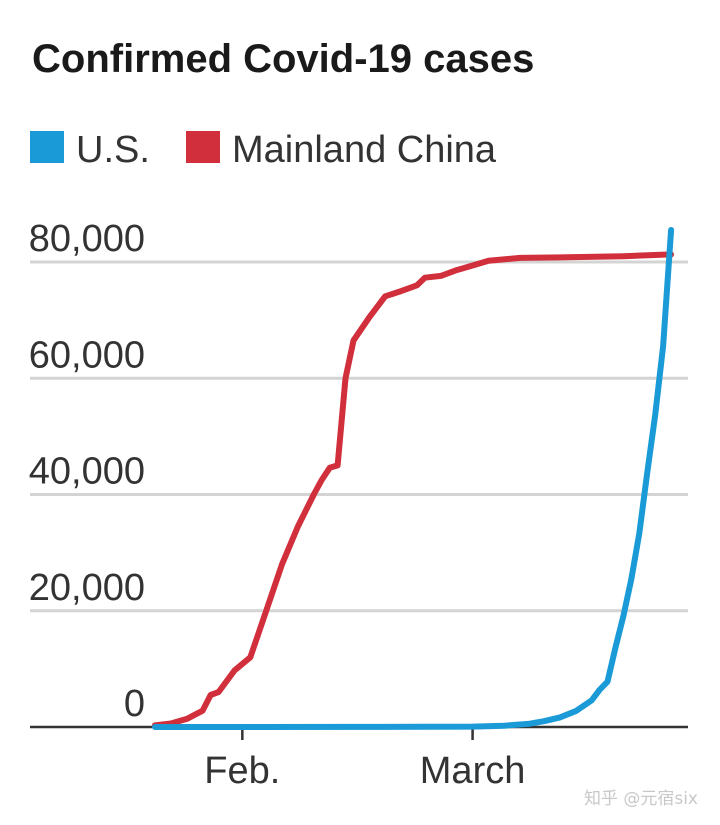 The image size is (720, 825). What do you see at coordinates (113, 150) in the screenshot?
I see `legend-label-us: U.S.` at bounding box center [113, 150].